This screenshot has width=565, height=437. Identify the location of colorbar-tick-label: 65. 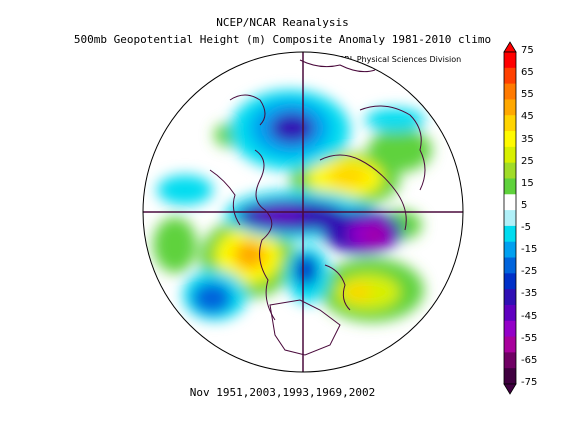
(527, 73).